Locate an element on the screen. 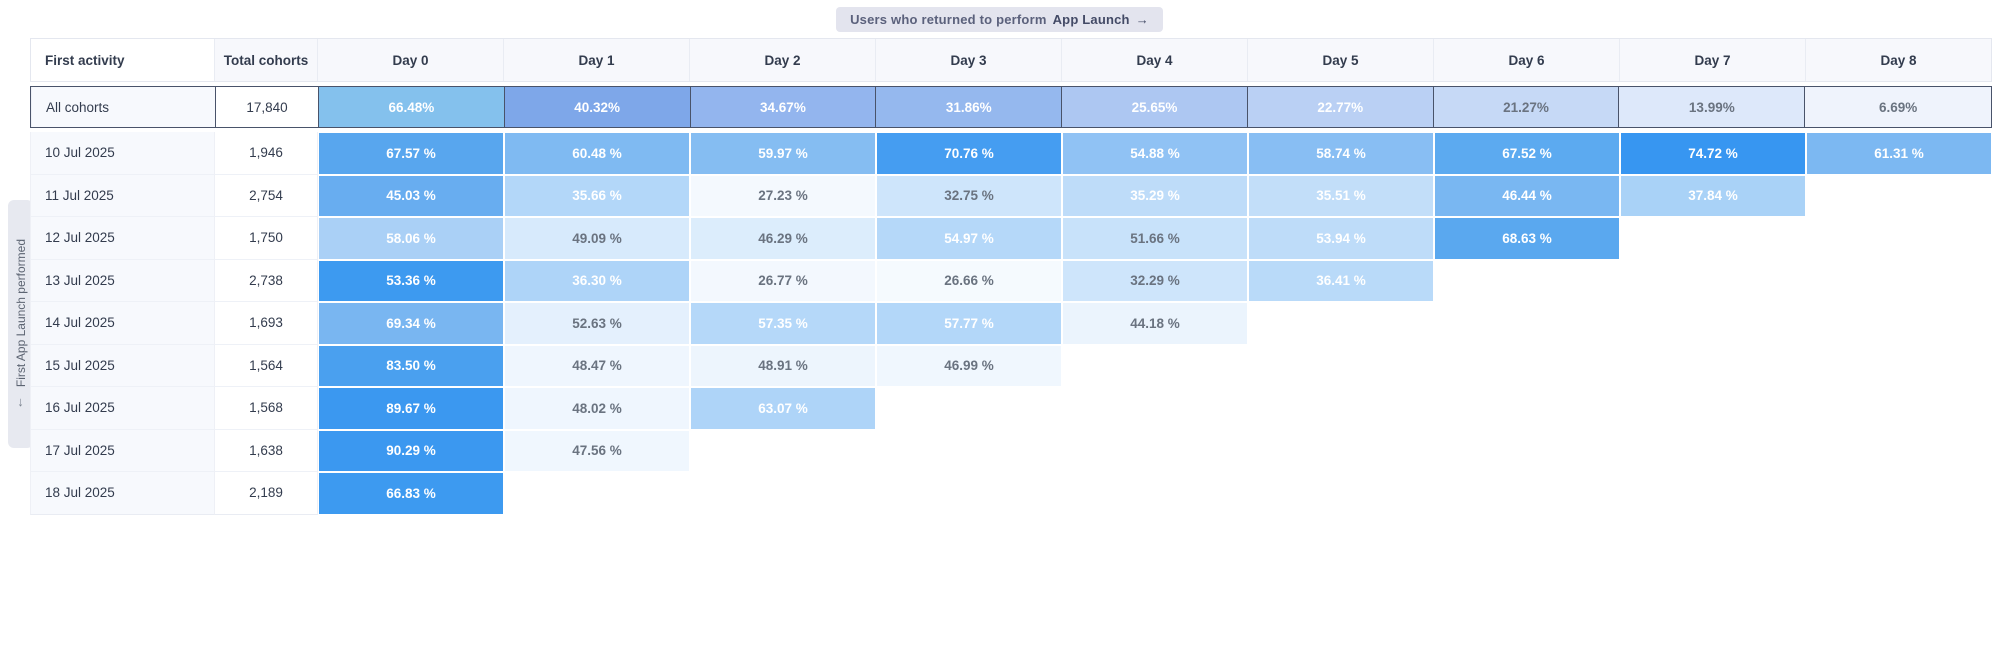  retention-cell: 36.41 % is located at coordinates (1341, 280).